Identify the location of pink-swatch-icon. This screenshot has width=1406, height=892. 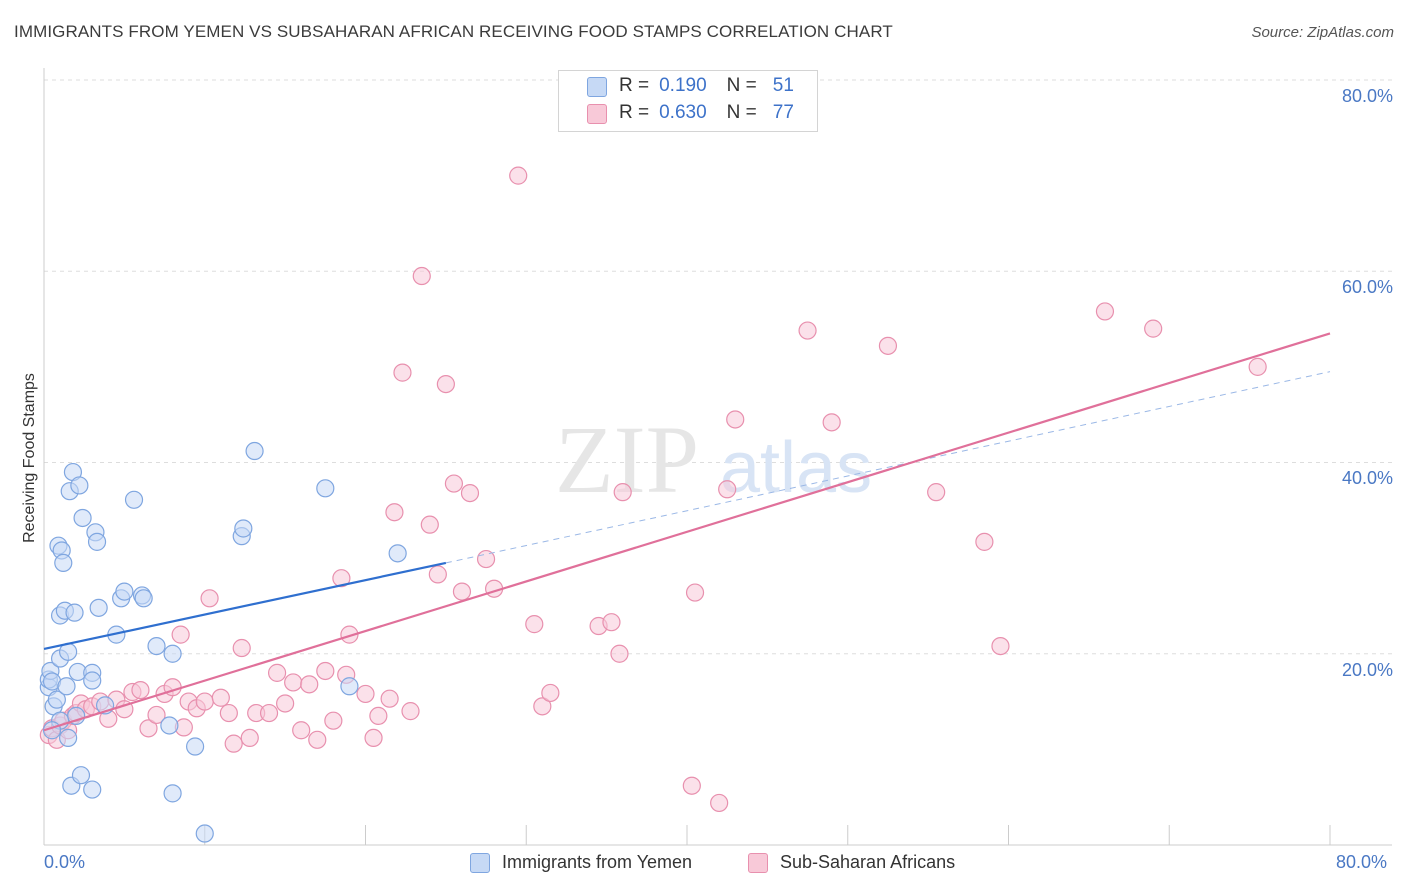
(758, 862).